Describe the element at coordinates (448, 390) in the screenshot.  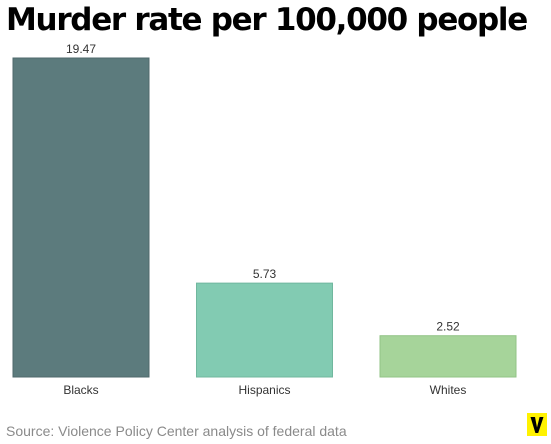
I see `category-label-whites: Whites` at that location.